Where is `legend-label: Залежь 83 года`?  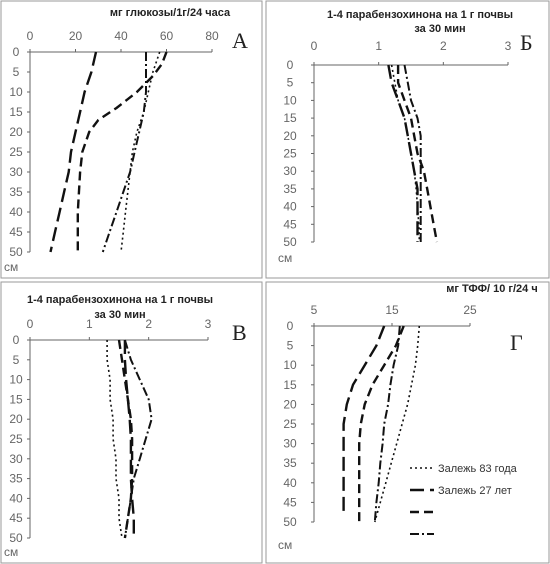 legend-label: Залежь 83 года is located at coordinates (478, 469).